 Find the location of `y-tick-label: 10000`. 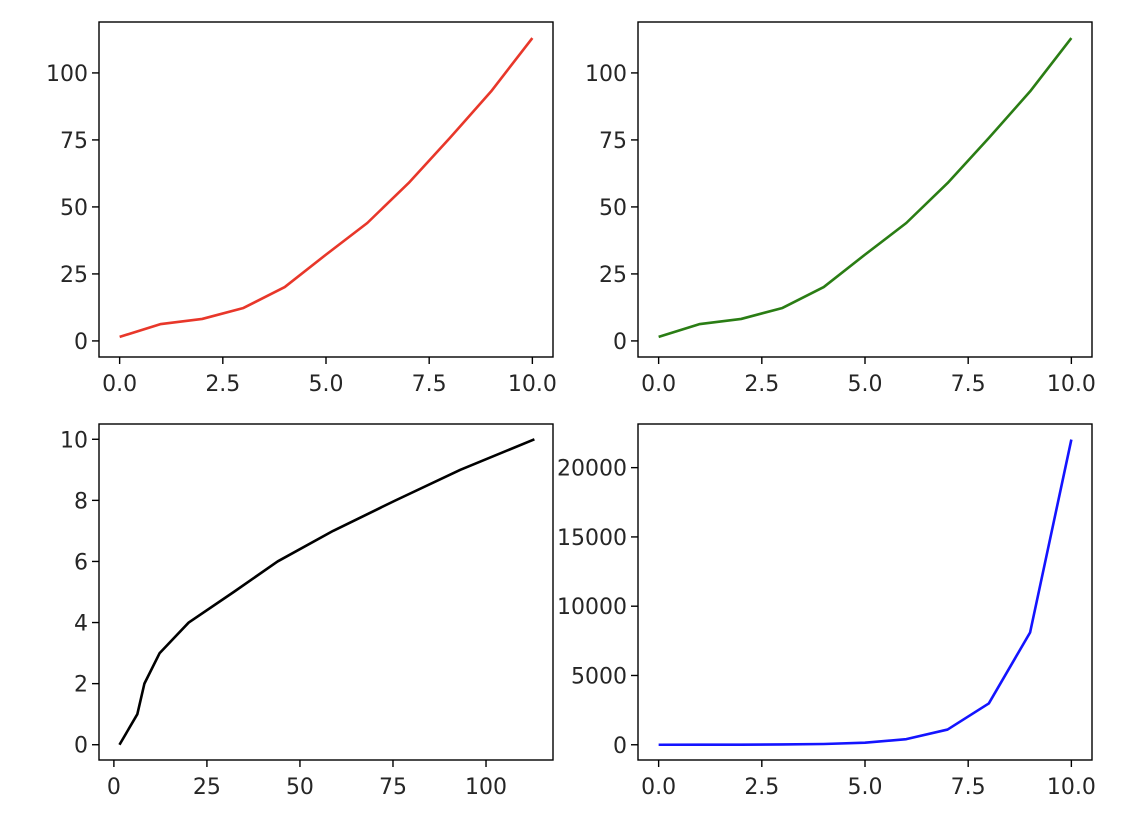

y-tick-label: 10000 is located at coordinates (592, 607).